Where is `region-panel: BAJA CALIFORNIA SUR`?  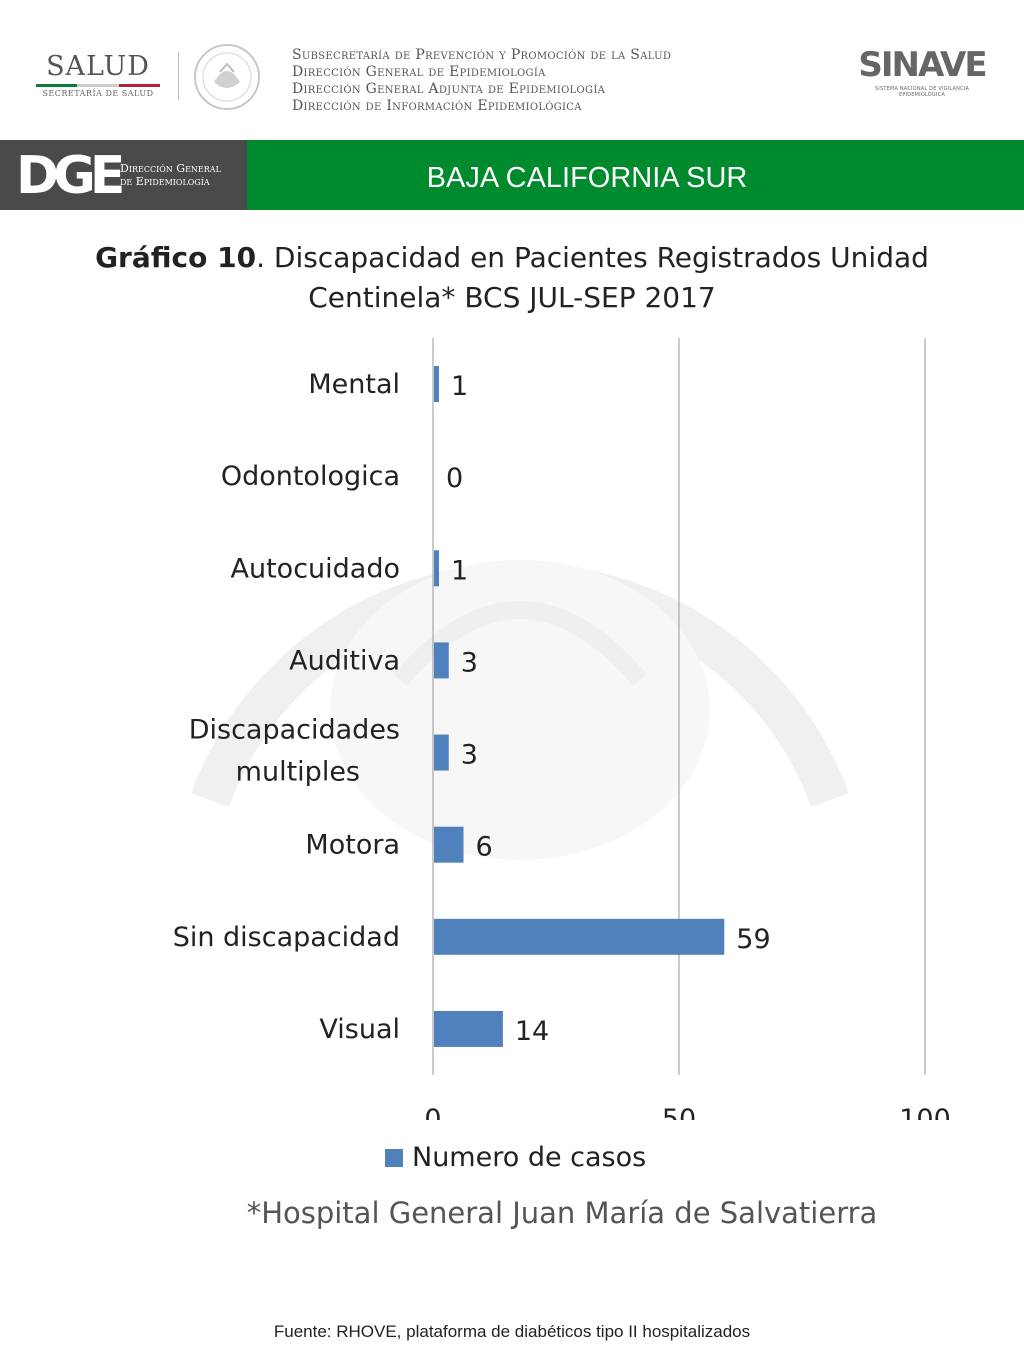
region-panel: BAJA CALIFORNIA SUR is located at coordinates (635, 175).